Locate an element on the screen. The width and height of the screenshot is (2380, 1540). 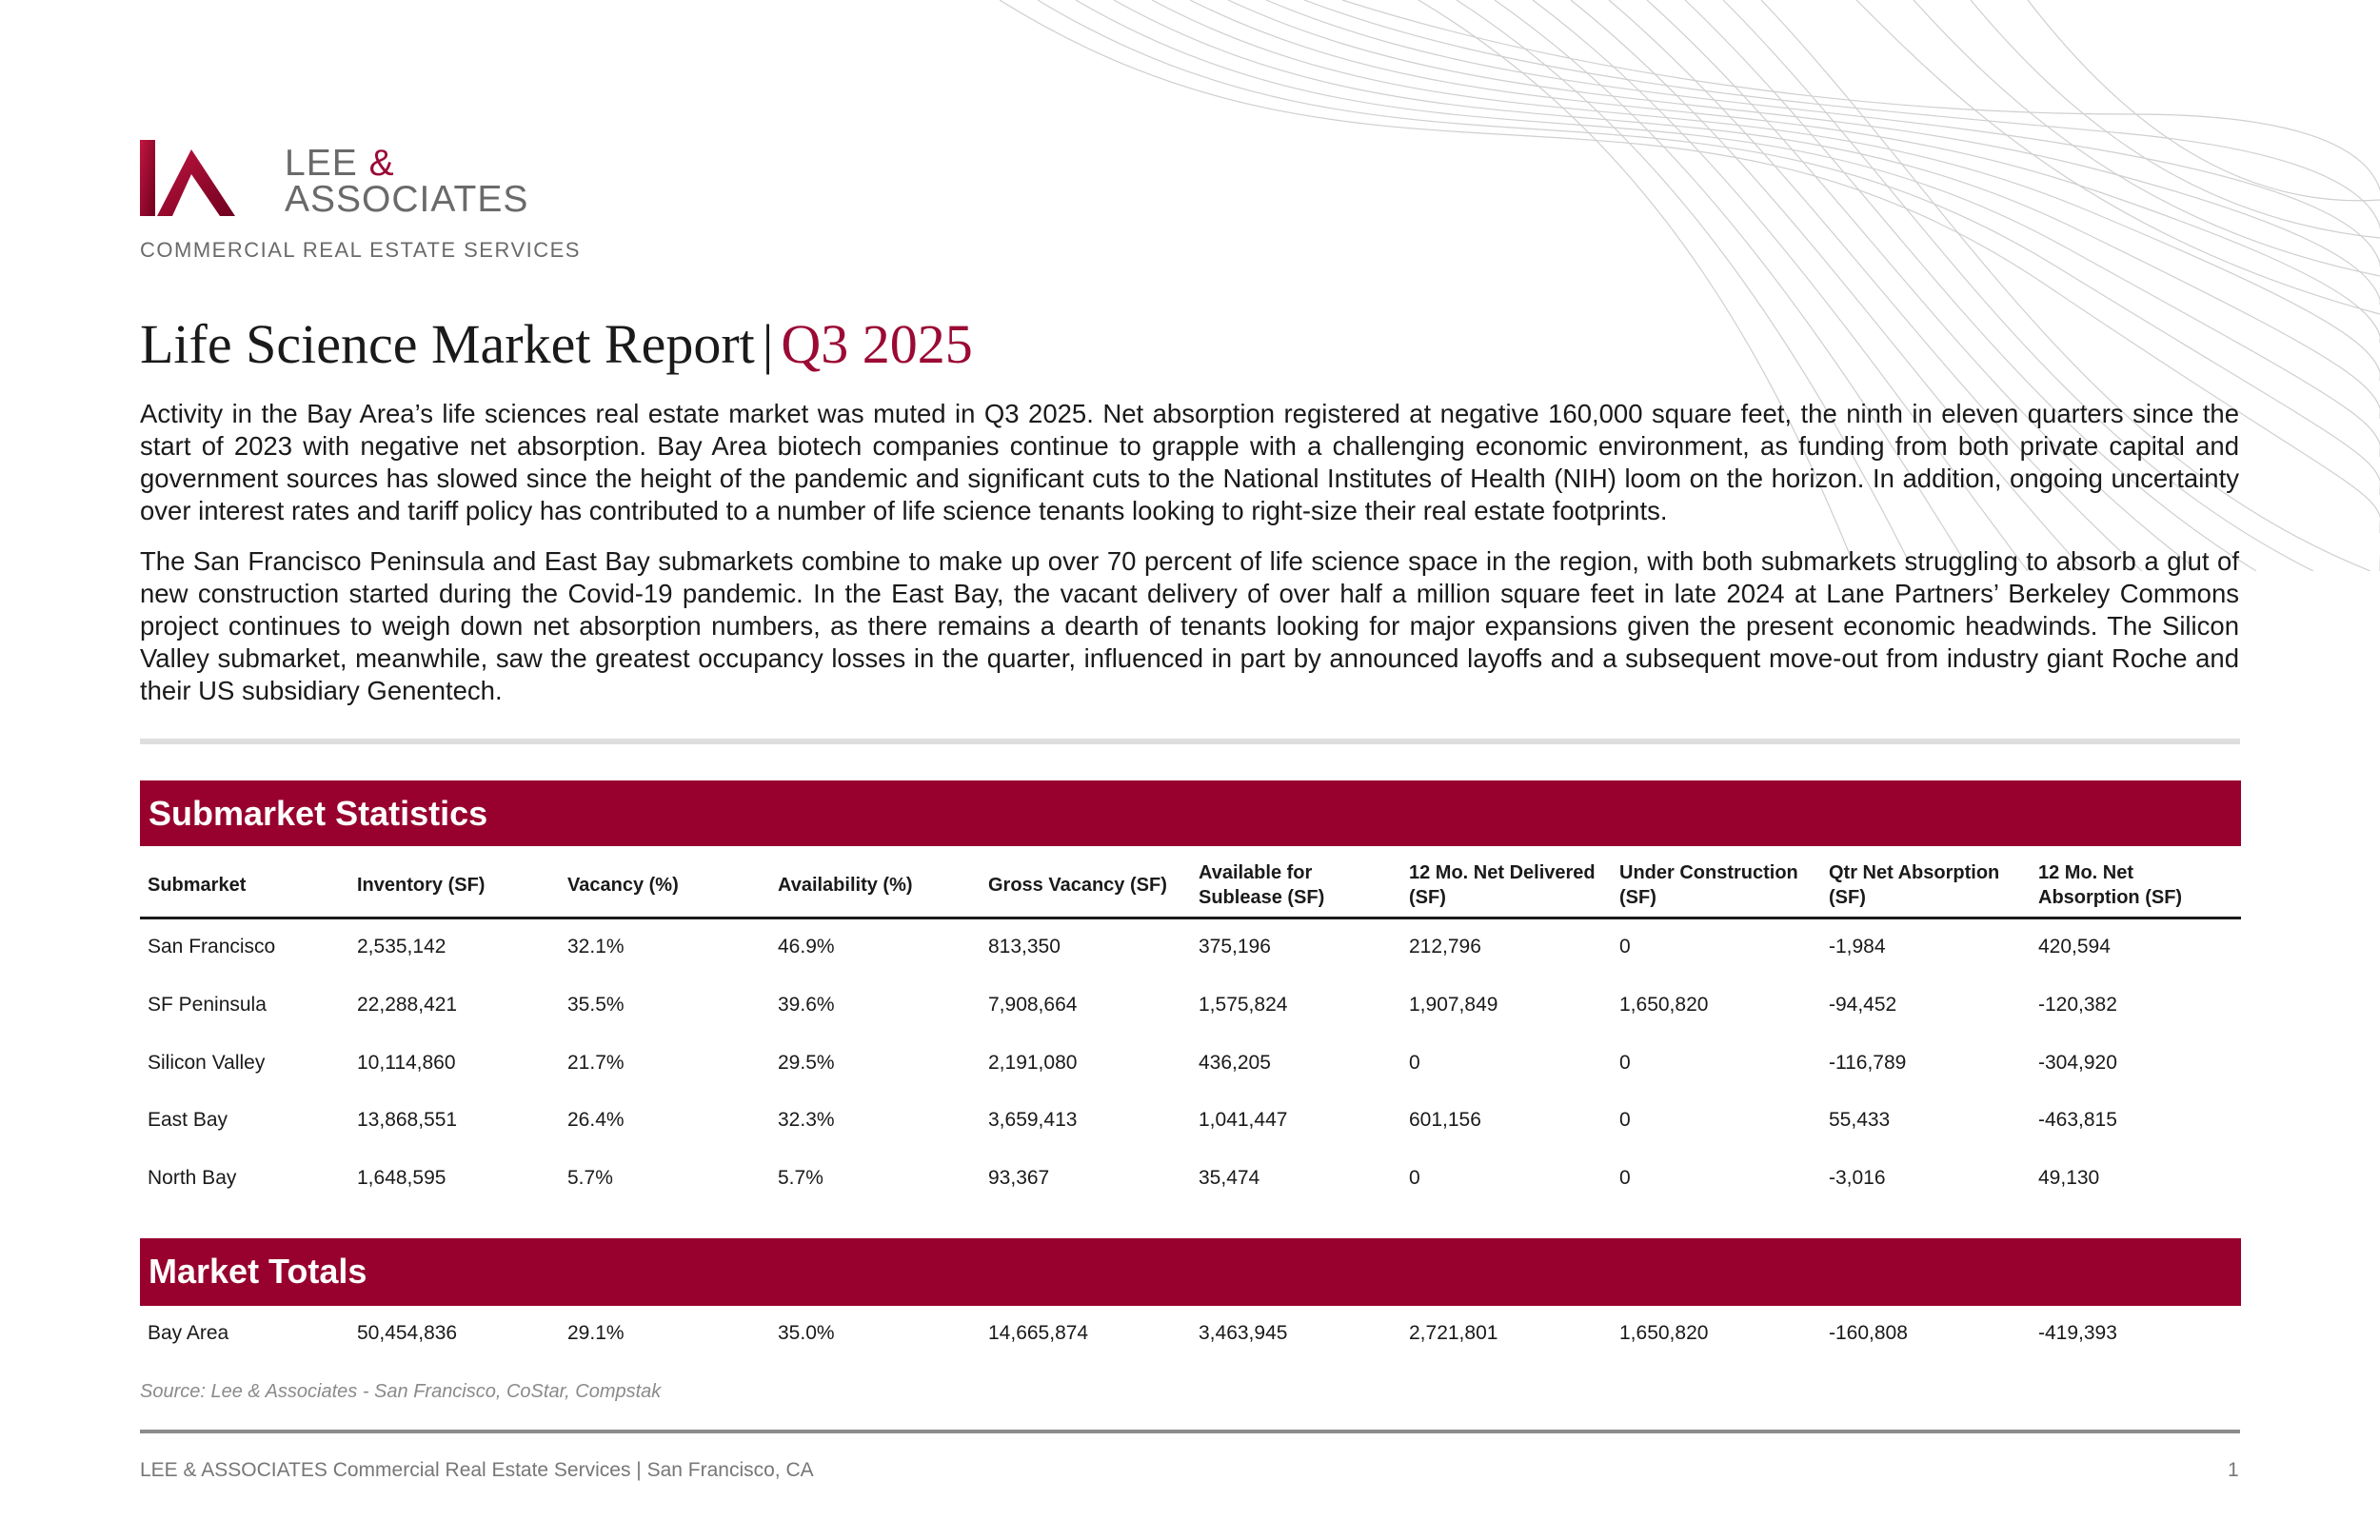
lee-associates-logo-icon is located at coordinates (187, 178).